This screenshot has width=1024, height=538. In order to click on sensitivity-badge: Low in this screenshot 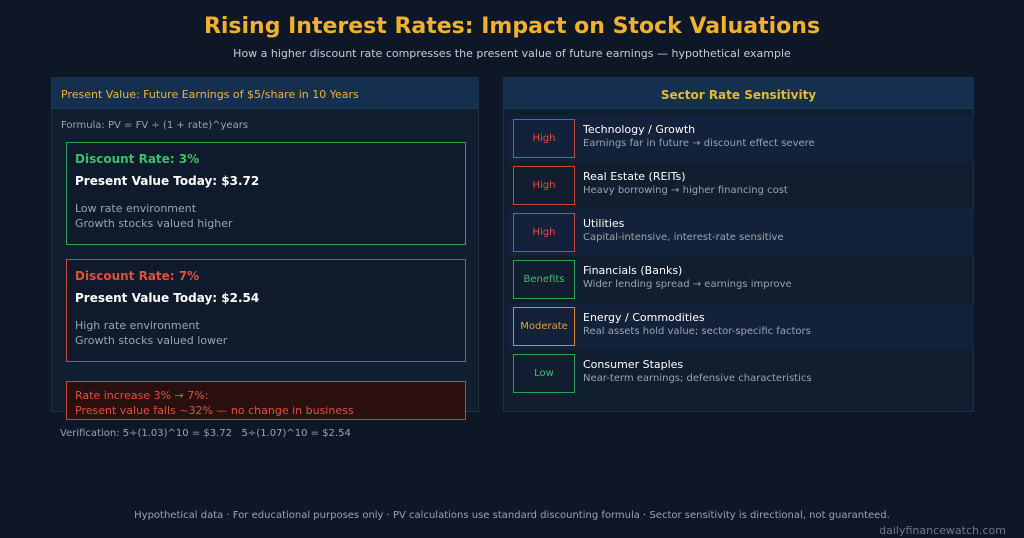, I will do `click(544, 373)`.